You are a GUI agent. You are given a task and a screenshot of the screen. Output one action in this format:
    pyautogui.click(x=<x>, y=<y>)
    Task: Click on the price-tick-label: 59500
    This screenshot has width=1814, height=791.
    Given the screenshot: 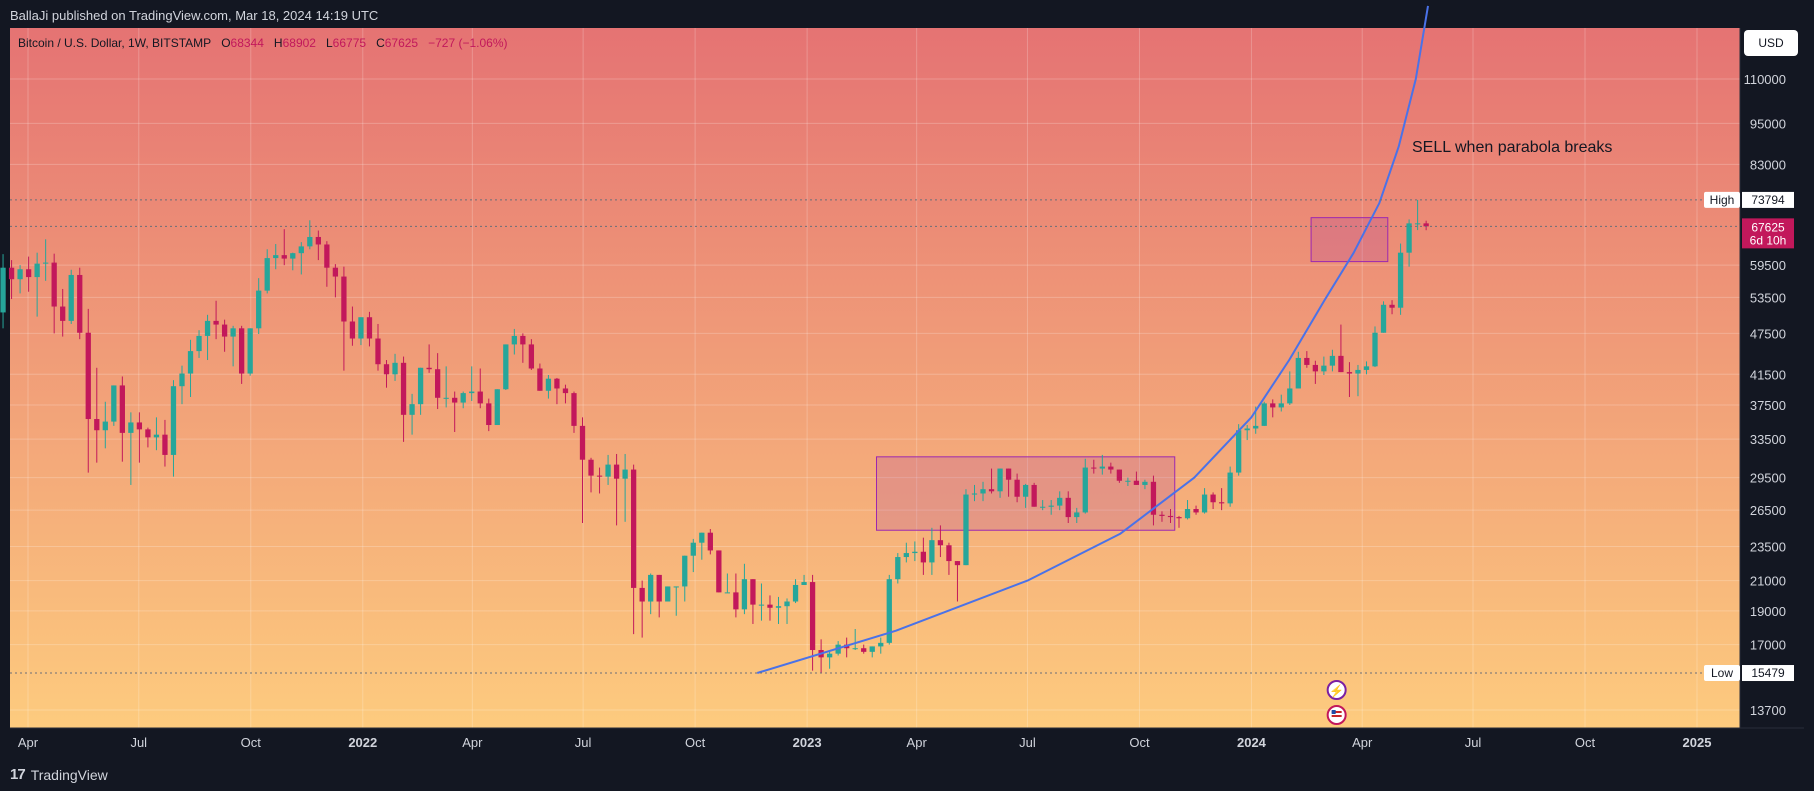 What is the action you would take?
    pyautogui.click(x=1768, y=265)
    